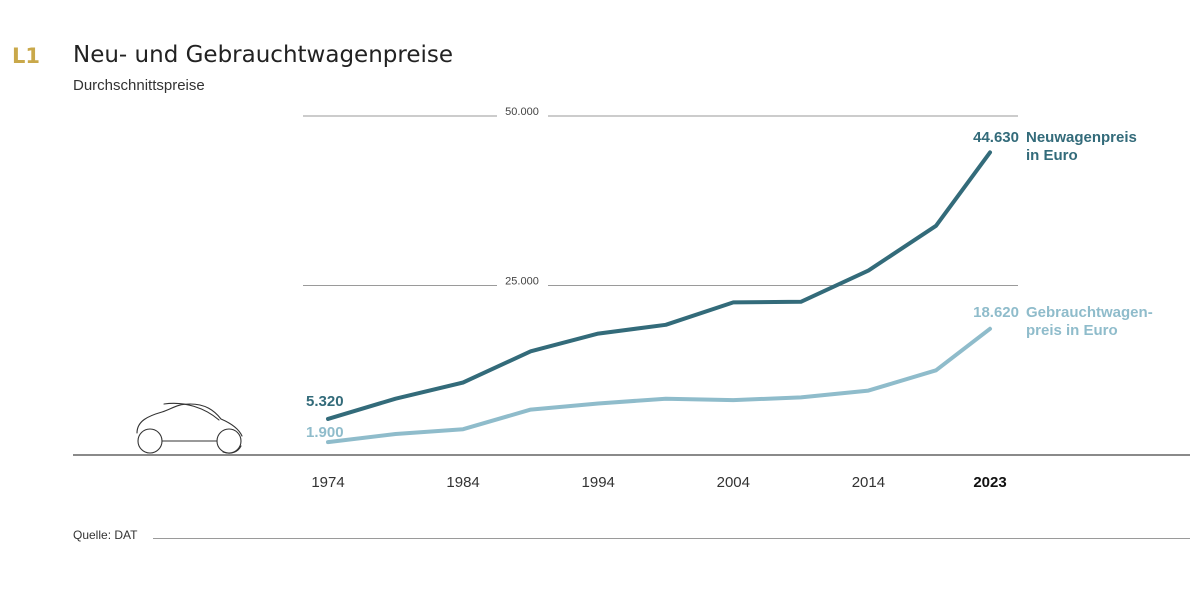 The width and height of the screenshot is (1200, 600). Describe the element at coordinates (868, 482) in the screenshot. I see `x-tick-label: 2014` at that location.